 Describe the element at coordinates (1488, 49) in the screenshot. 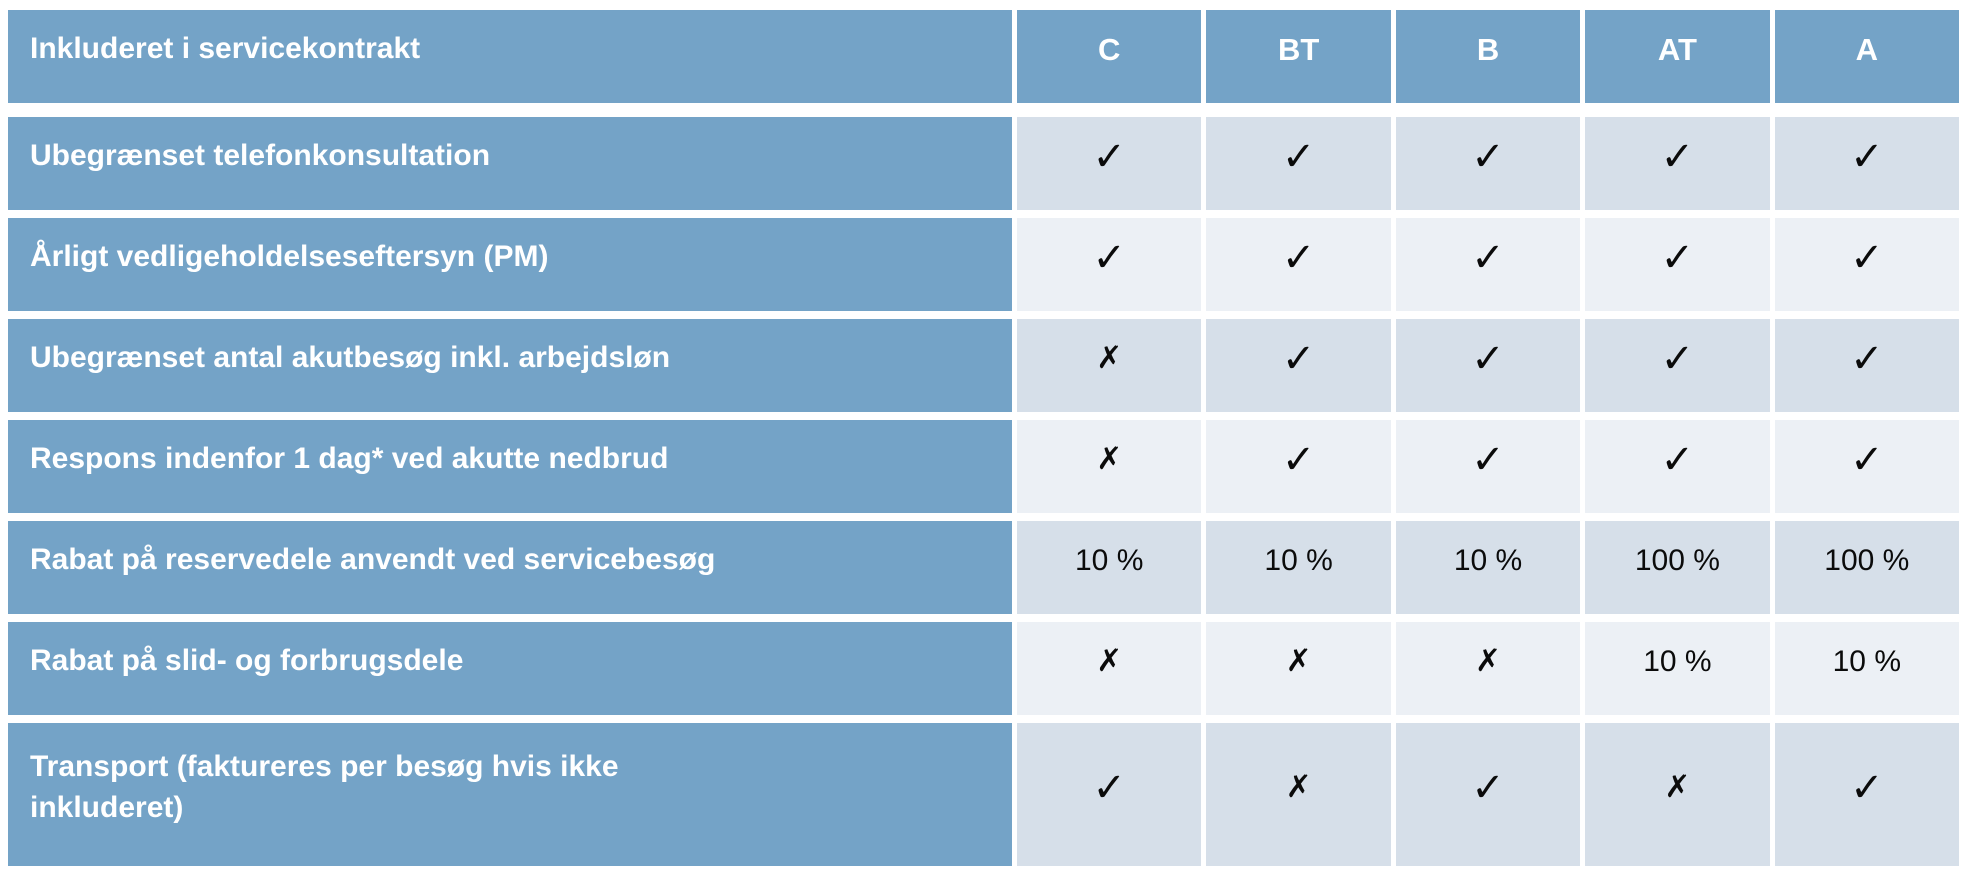

I see `column-header-label: B` at that location.